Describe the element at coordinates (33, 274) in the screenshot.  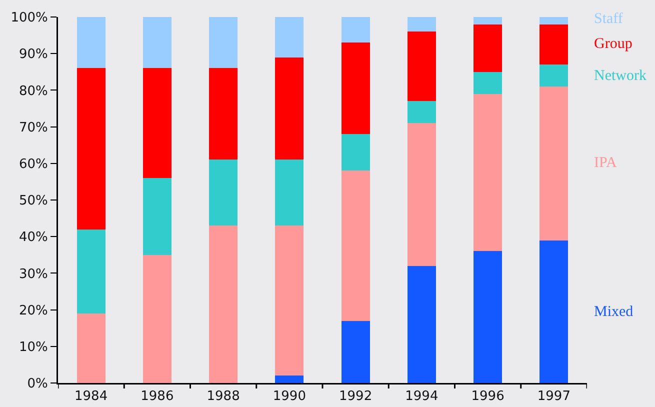
I see `y-tick-label: 30%` at that location.